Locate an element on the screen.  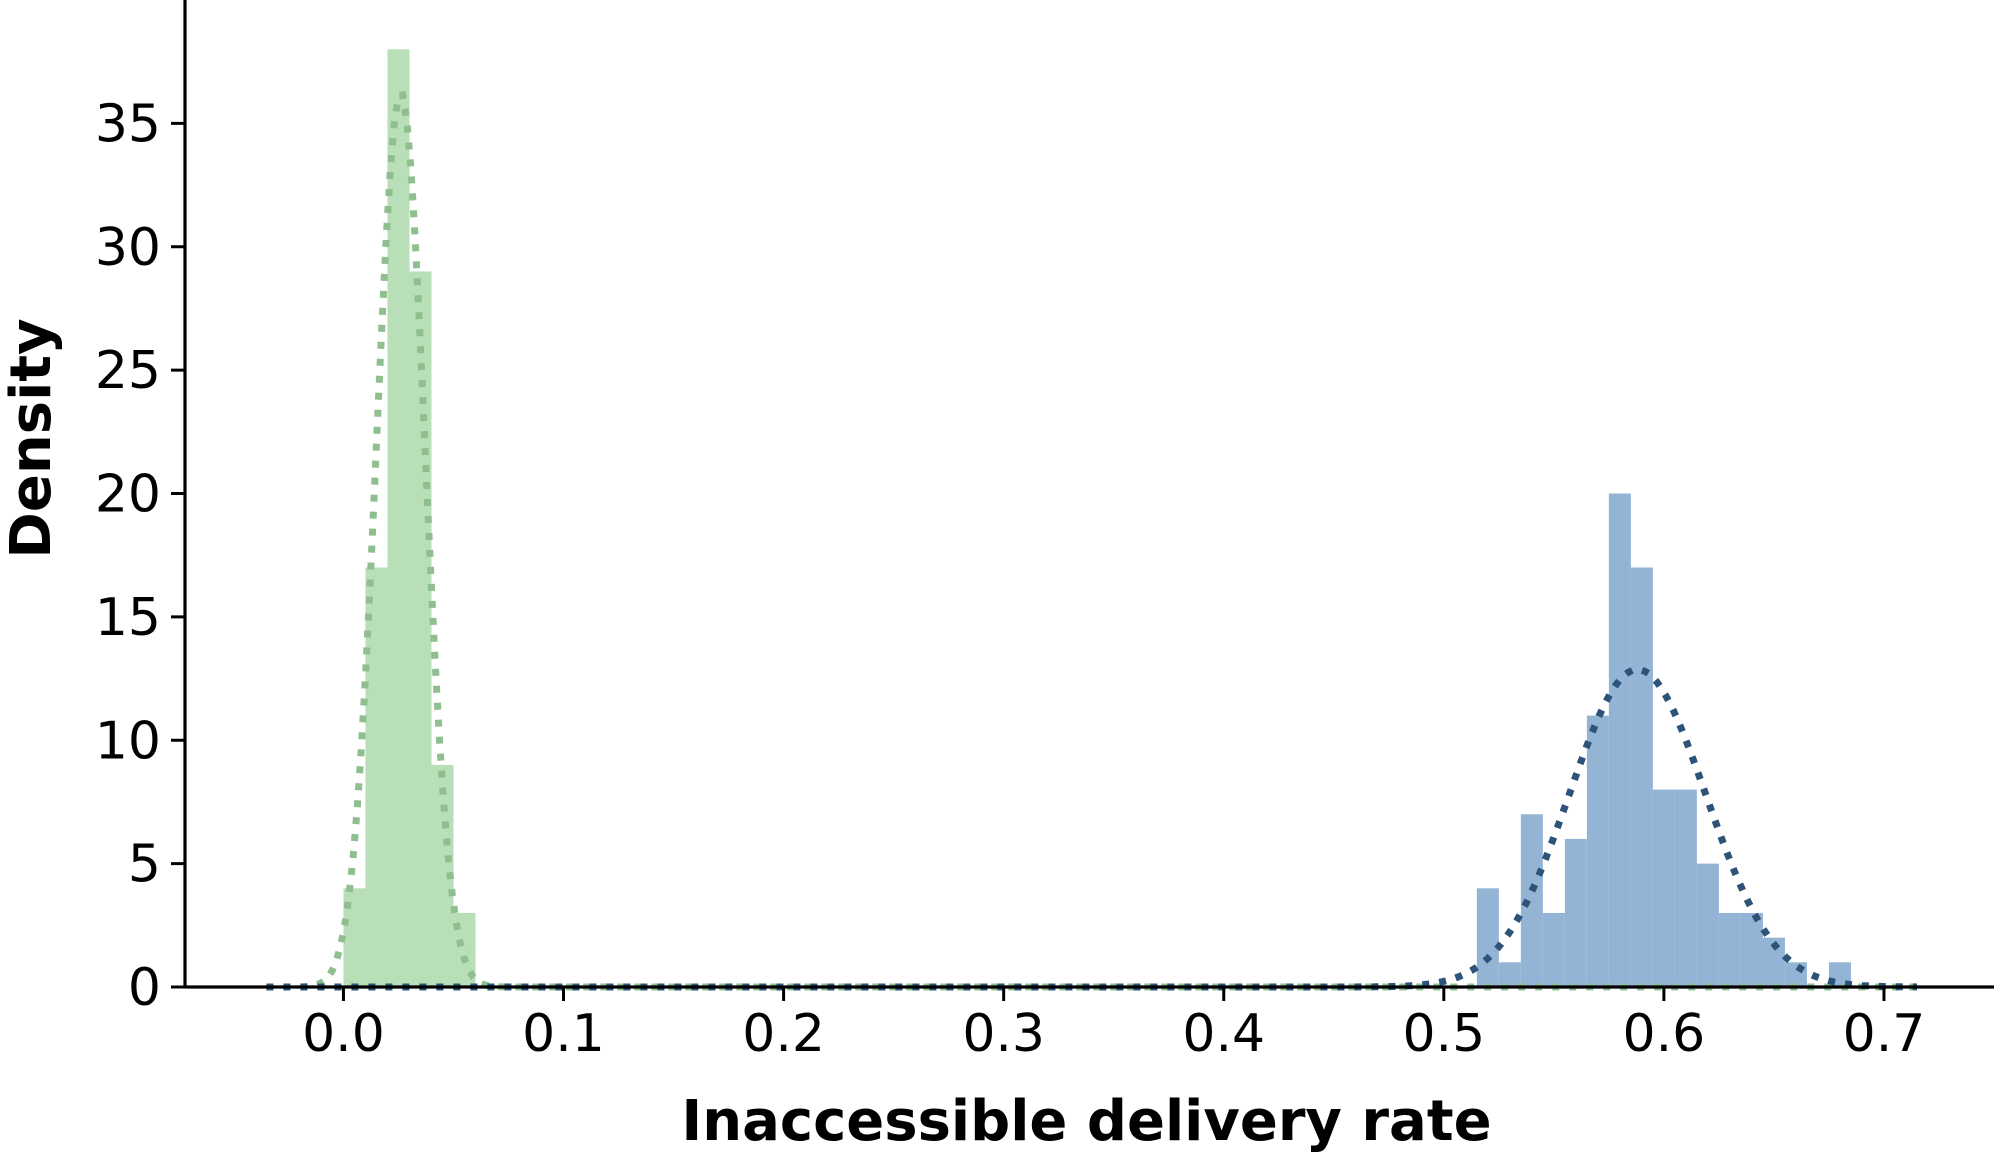
x-axis-ticks: 0.0 0.1 0.2 0.3 0.4 0.5 0.6 0.7 is located at coordinates (1113, 1025).